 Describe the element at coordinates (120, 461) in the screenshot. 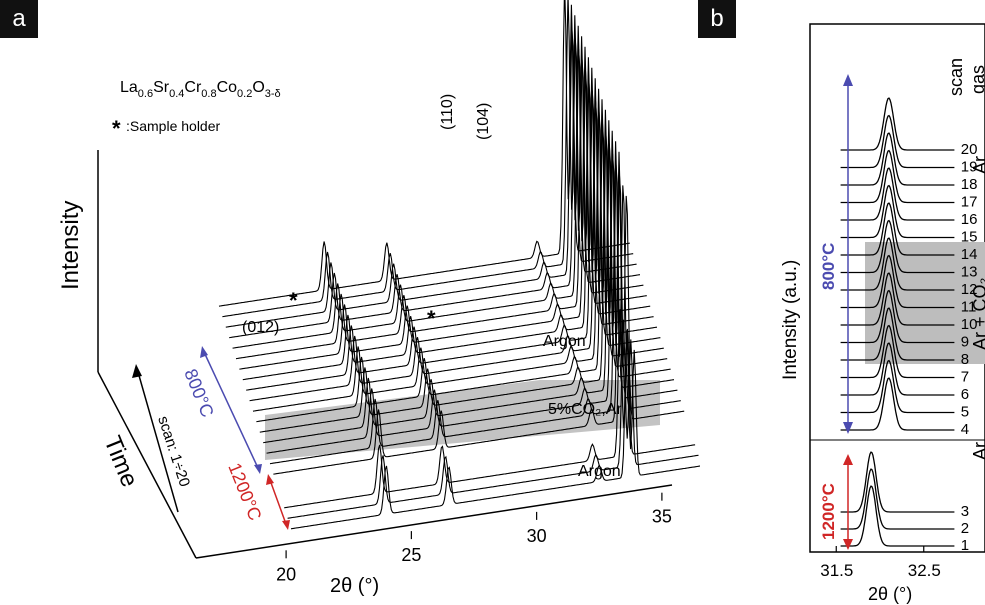

I see `time-label: Time` at that location.